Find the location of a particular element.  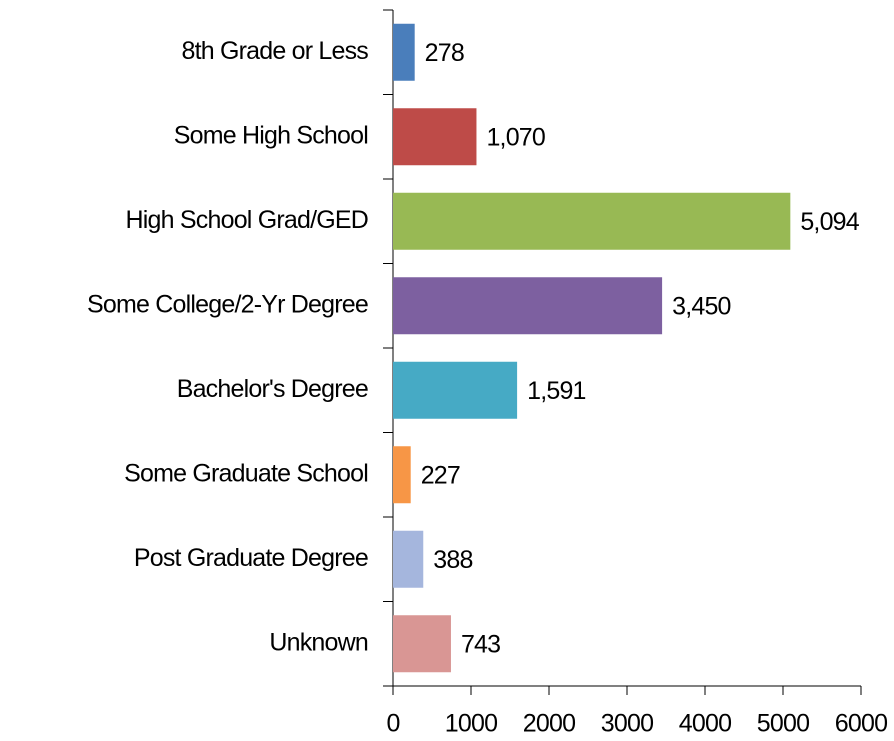

x-tick-label: 4000 is located at coordinates (705, 724).